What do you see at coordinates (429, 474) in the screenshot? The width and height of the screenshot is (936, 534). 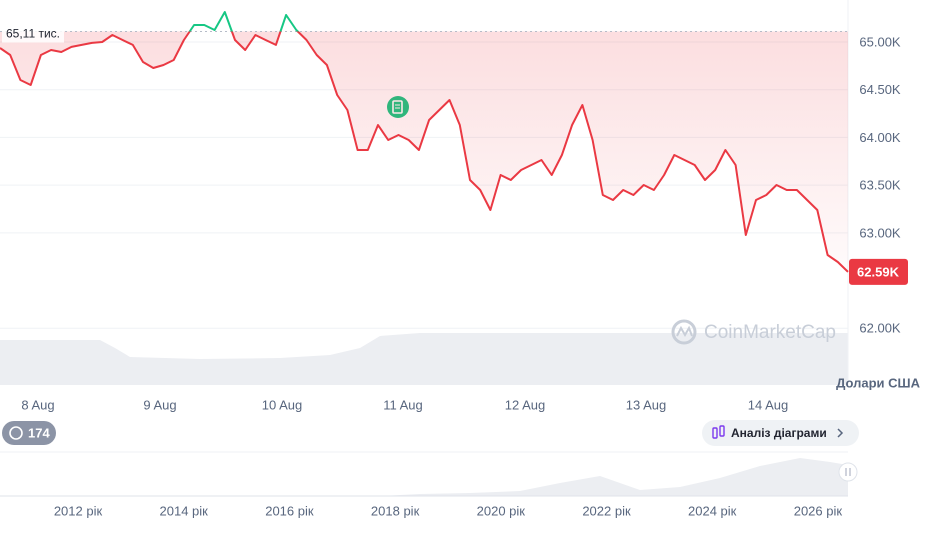 I see `navigator` at bounding box center [429, 474].